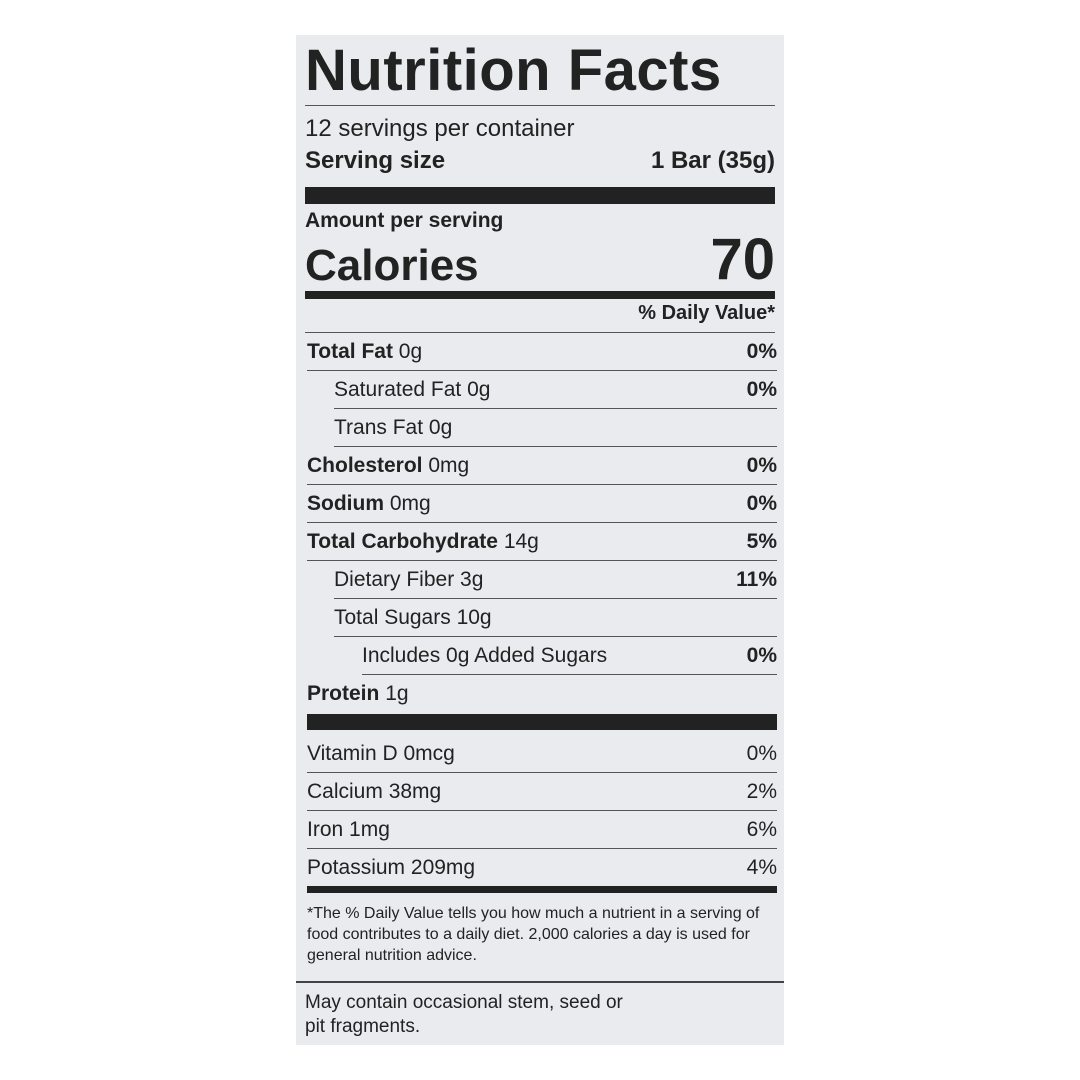  I want to click on nutrient: Saturated Fat 0g, so click(412, 390).